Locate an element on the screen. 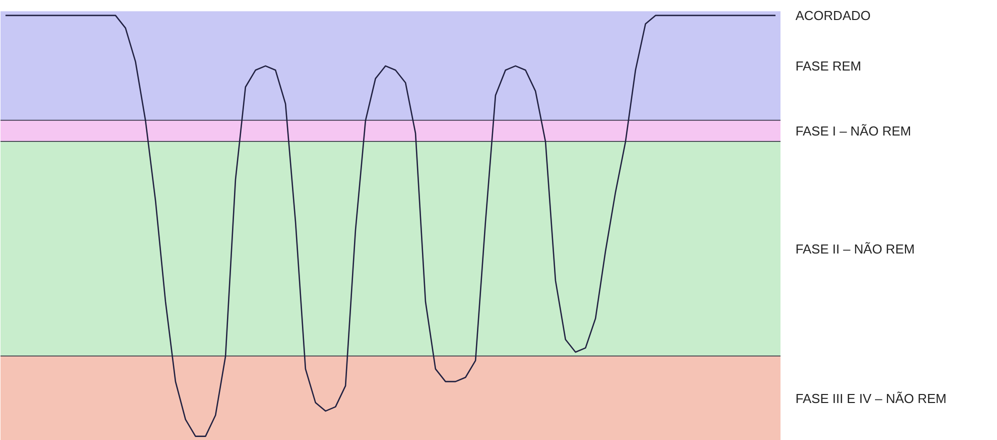 Image resolution: width=997 pixels, height=440 pixels. band-label: FASE III E IV – NÃO REM is located at coordinates (871, 398).